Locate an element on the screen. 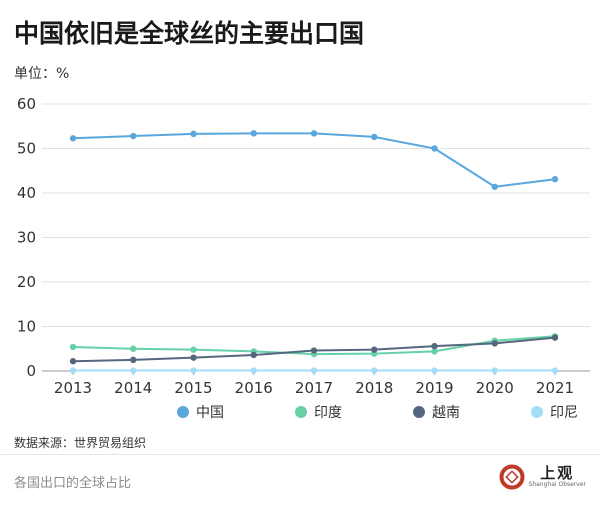 Image resolution: width=600 pixels, height=510 pixels. x-tick-label: 2016 is located at coordinates (254, 388).